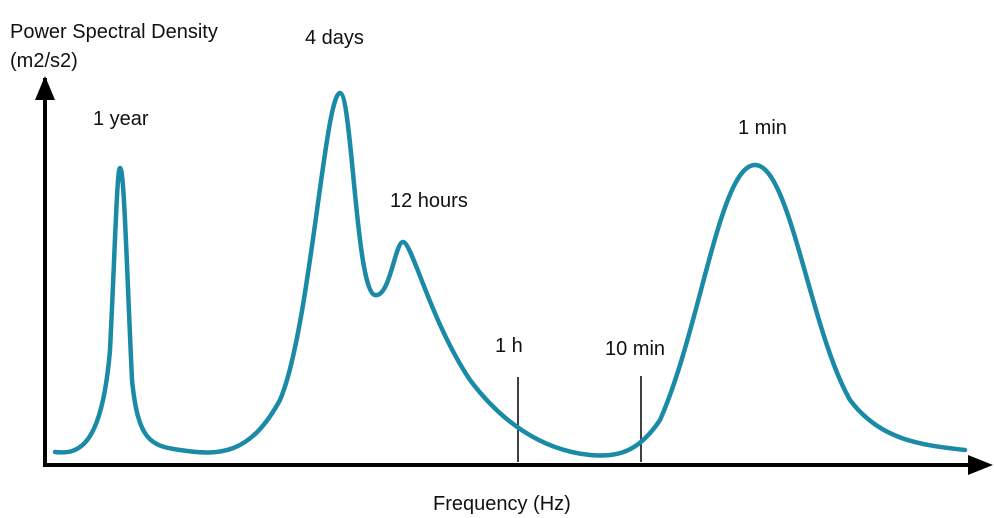  I want to click on peak-label: 1 year, so click(121, 119).